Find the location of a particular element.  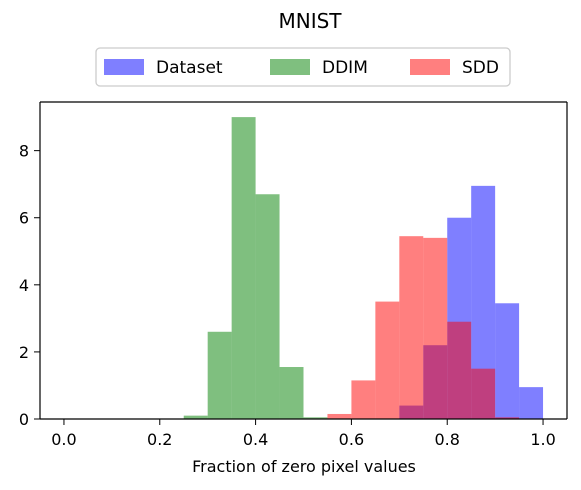

legend-label-ddim: DDIM is located at coordinates (345, 68).